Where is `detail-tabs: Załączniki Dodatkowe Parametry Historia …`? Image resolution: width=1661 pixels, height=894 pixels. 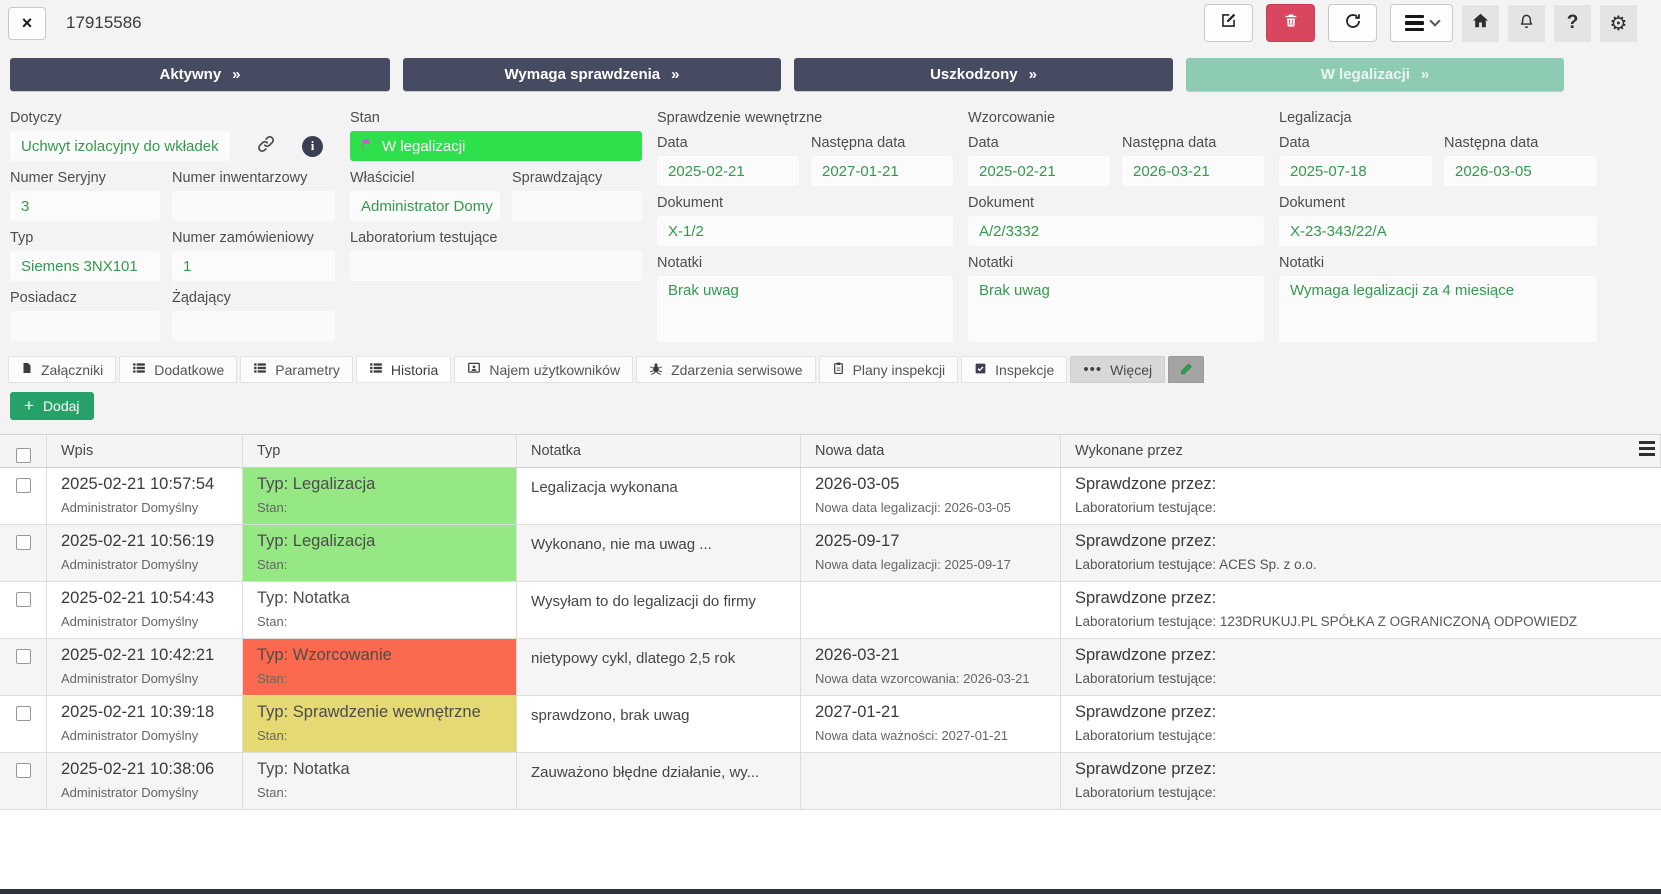 detail-tabs: Załączniki Dodatkowe Parametry Historia … is located at coordinates (830, 368).